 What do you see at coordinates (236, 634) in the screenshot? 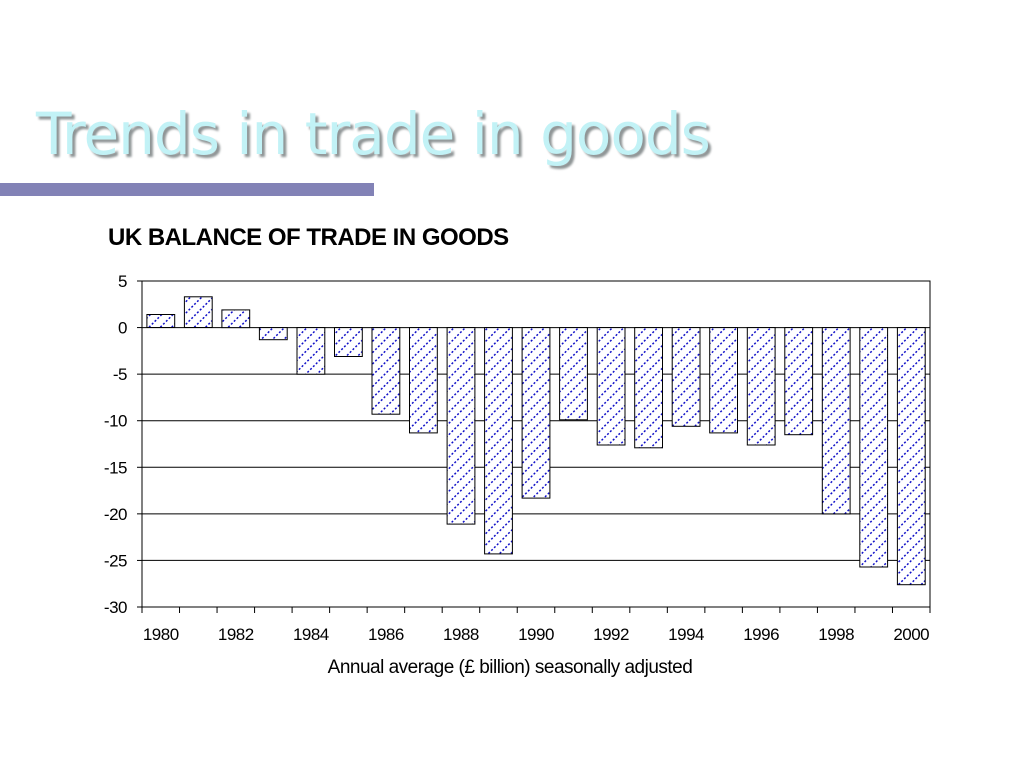
I see `x-tick-label-1982: 1982` at bounding box center [236, 634].